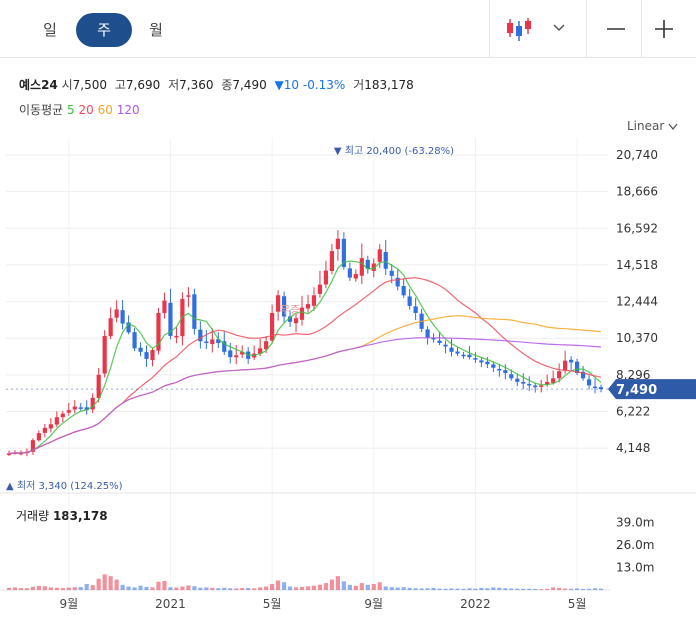 The image size is (696, 620). I want to click on y-tick-label: 6,222, so click(633, 412).